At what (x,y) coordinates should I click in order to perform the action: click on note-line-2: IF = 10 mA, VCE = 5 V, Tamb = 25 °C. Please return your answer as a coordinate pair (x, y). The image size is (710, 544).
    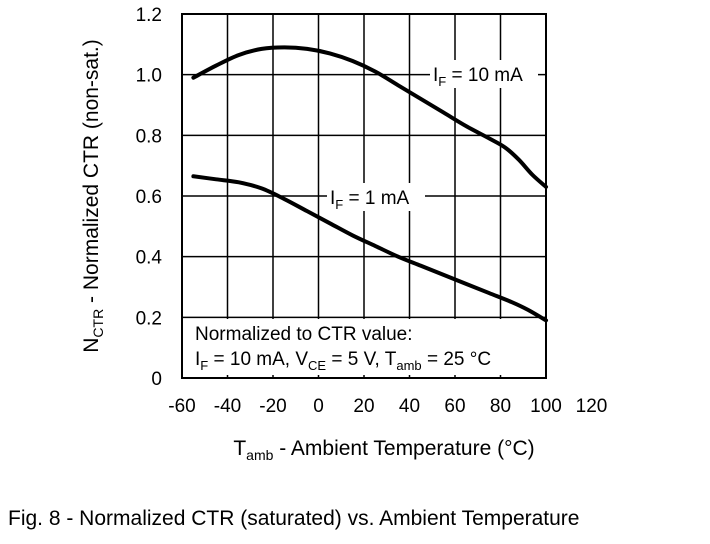
    Looking at the image, I should click on (343, 361).